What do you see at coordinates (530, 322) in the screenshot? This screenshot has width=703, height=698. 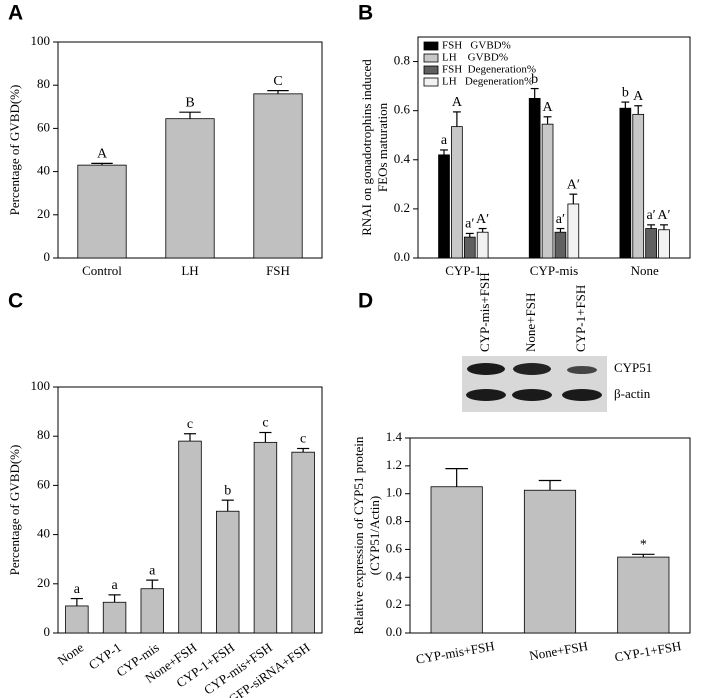 I see `blot-lane-label: None+FSH` at bounding box center [530, 322].